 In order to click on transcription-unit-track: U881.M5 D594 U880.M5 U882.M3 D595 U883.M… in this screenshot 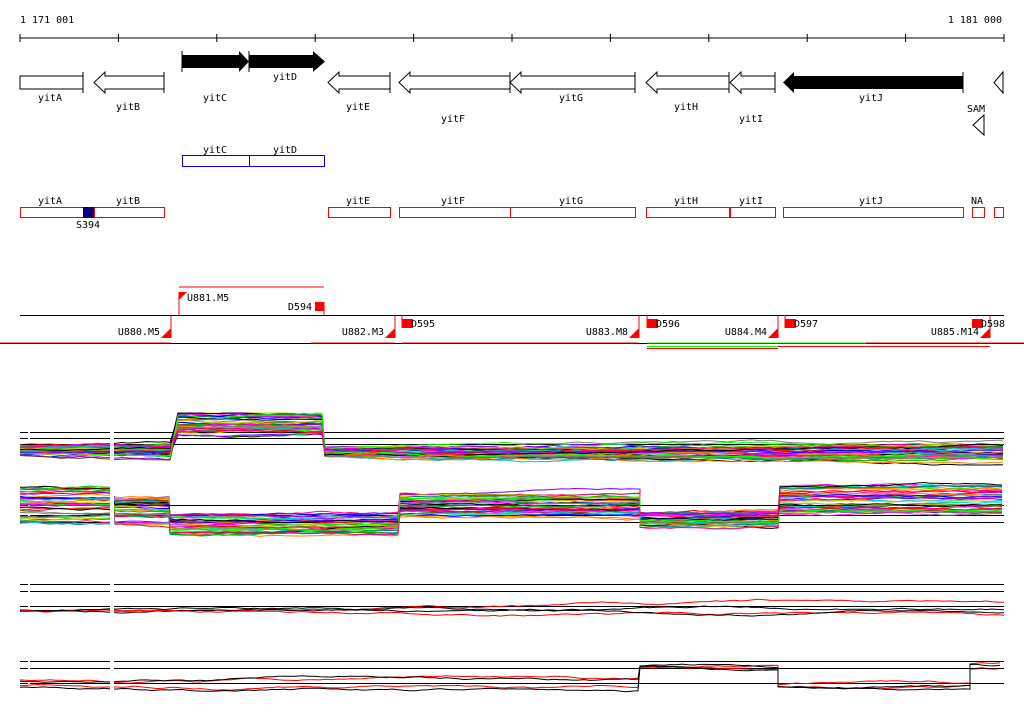, I will do `click(512, 317)`.